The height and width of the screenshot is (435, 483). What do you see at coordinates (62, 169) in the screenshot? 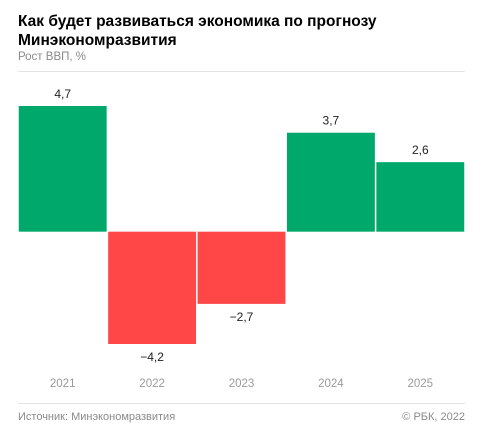
I see `bar-2021` at bounding box center [62, 169].